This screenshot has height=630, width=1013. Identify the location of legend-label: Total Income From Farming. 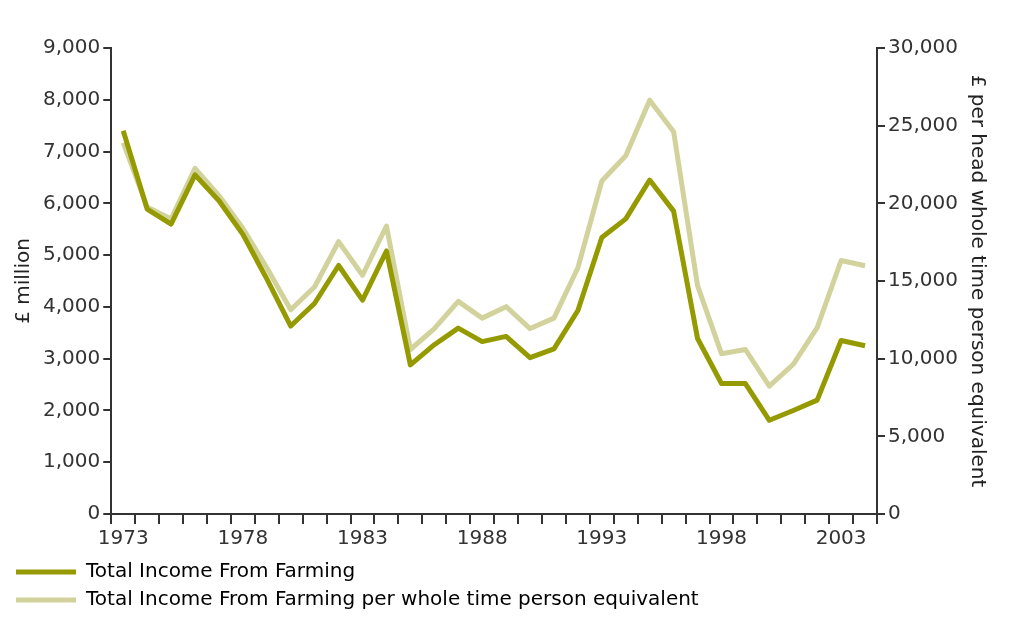
(220, 570).